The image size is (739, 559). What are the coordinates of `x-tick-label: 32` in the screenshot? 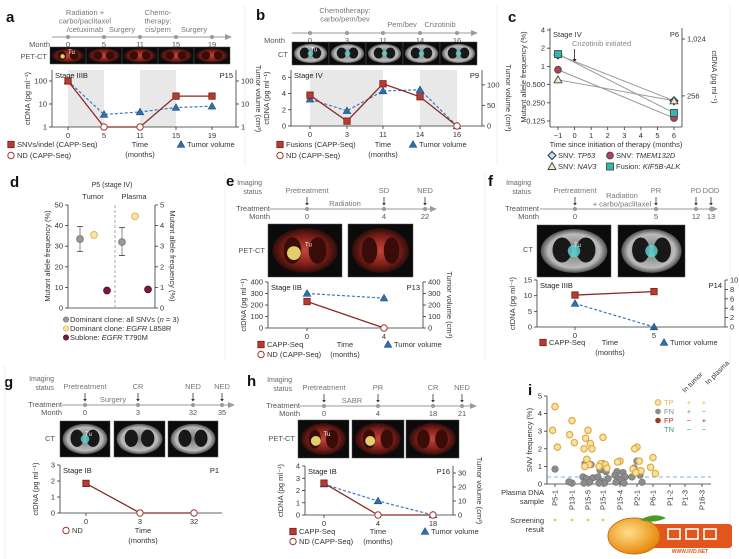 It's located at (194, 521).